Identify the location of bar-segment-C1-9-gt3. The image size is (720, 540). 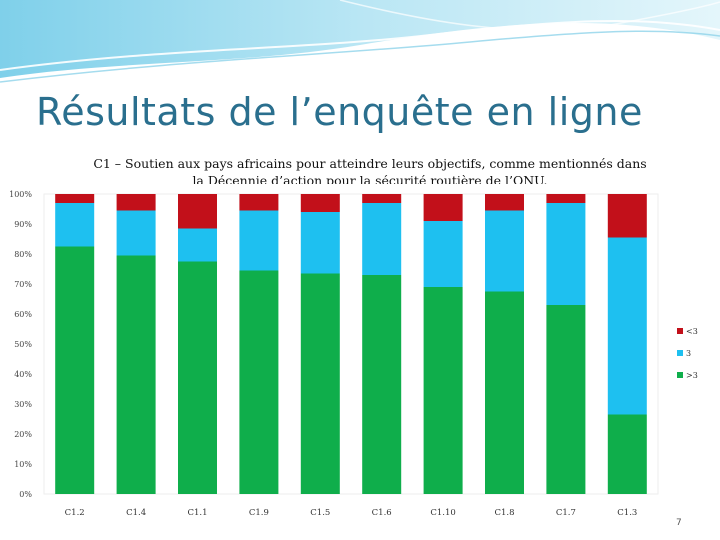
(259, 382).